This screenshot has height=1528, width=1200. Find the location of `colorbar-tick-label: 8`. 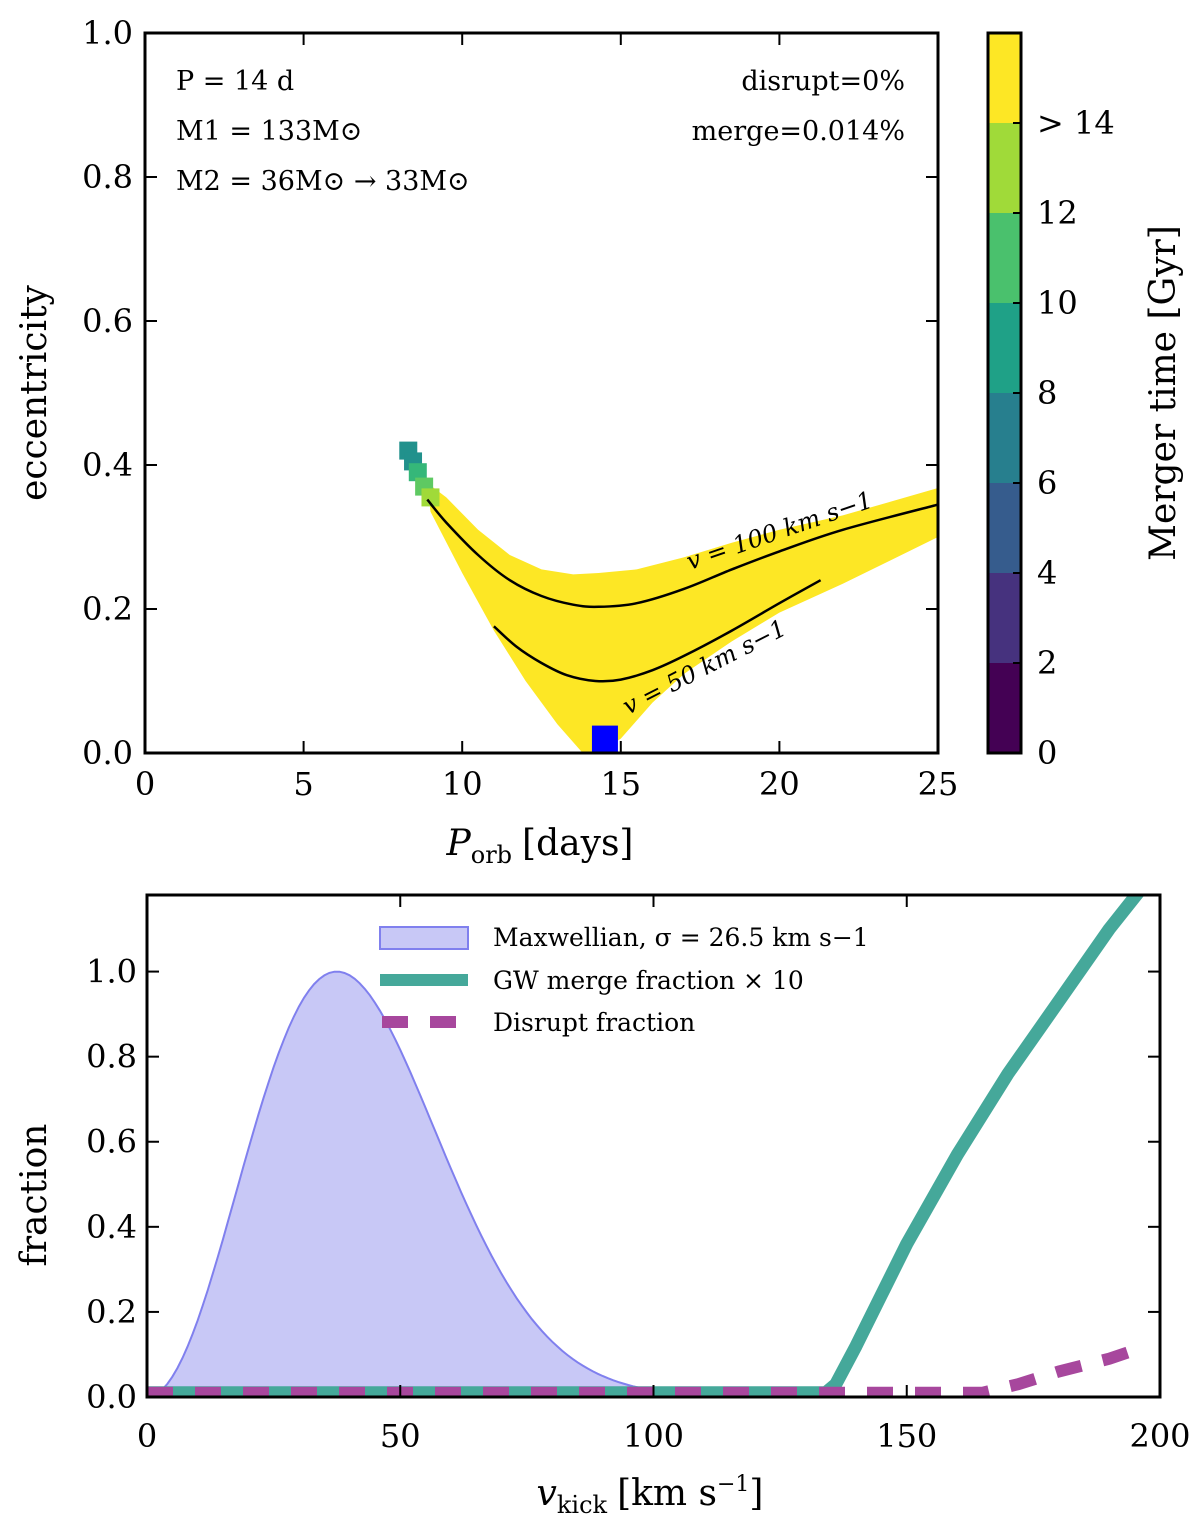

colorbar-tick-label: 8 is located at coordinates (1047, 393).